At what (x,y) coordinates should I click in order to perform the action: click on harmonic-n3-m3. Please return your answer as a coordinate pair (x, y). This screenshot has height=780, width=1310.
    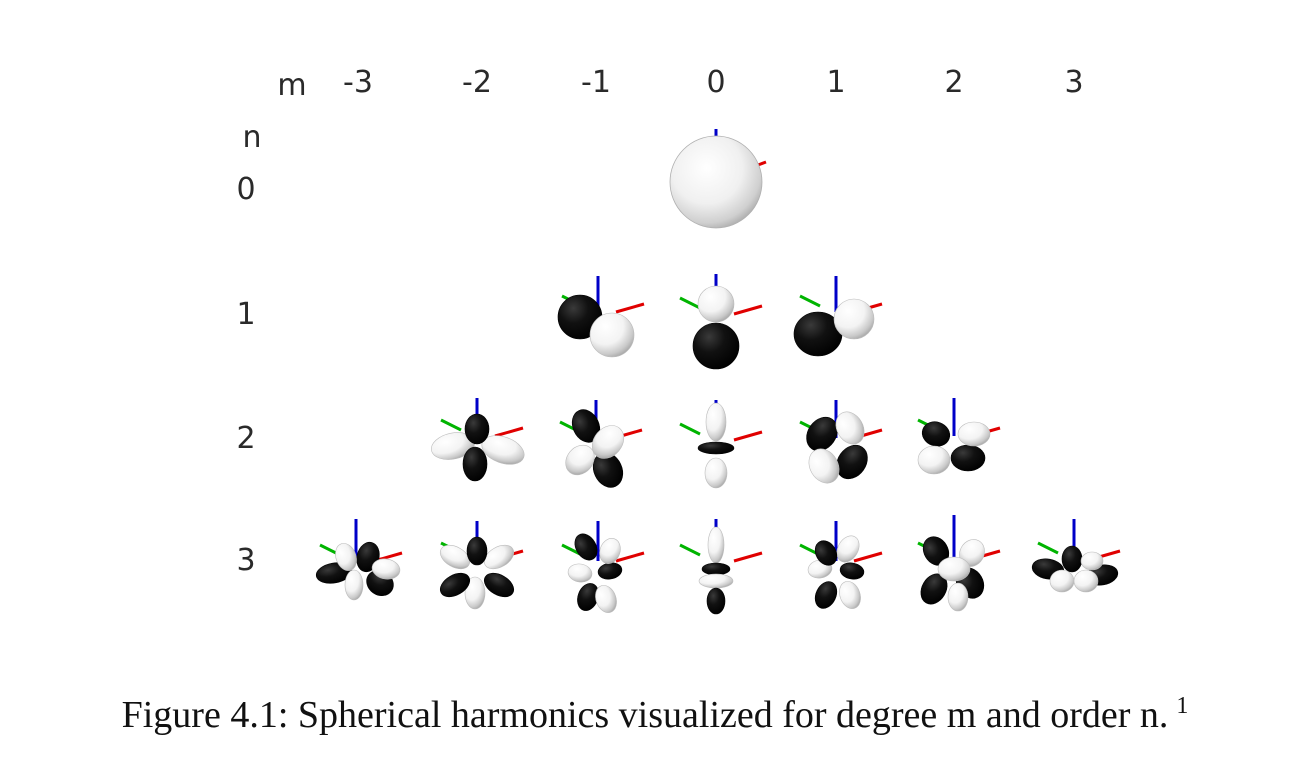
    Looking at the image, I should click on (1076, 556).